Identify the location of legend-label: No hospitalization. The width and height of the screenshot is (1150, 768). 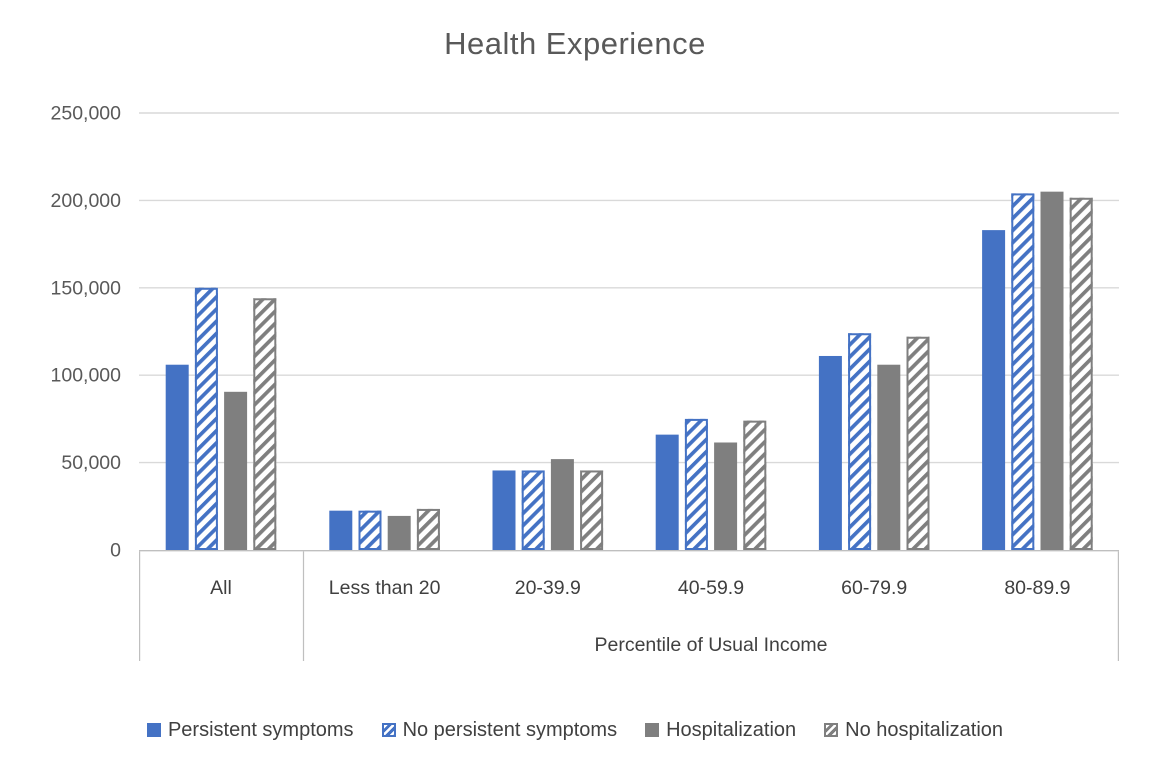
(924, 729).